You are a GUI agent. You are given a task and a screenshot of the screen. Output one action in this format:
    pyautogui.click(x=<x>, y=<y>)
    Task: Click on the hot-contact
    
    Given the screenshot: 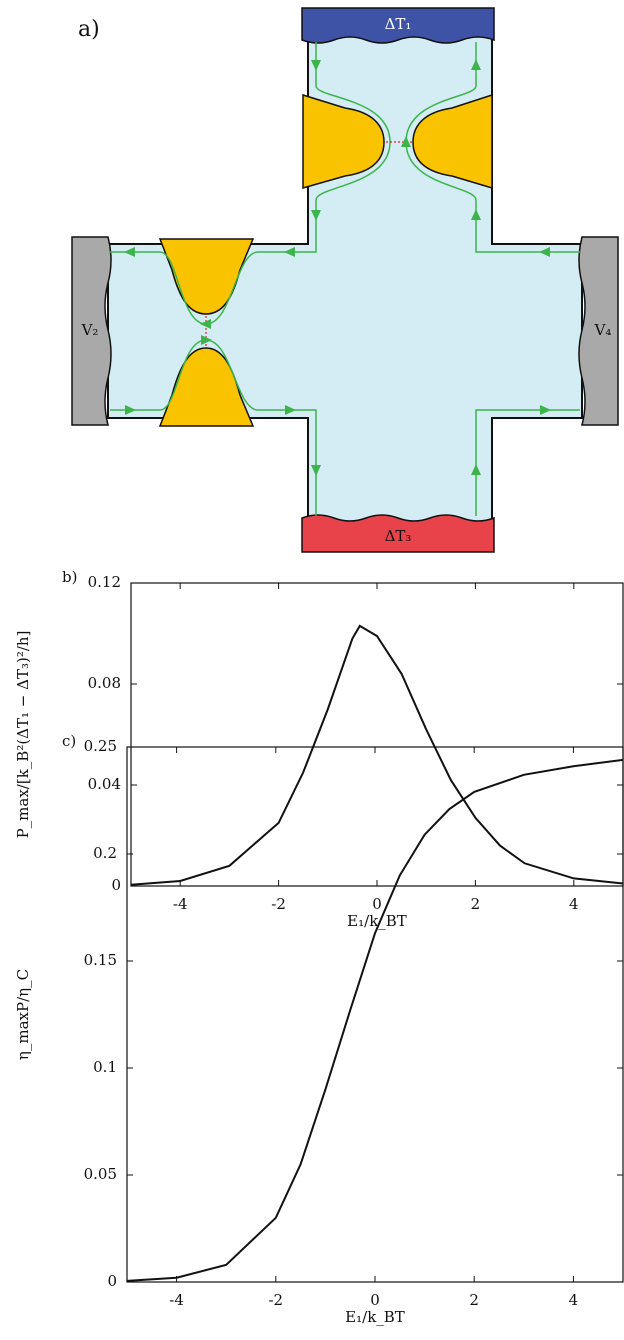 What is the action you would take?
    pyautogui.click(x=398, y=25)
    